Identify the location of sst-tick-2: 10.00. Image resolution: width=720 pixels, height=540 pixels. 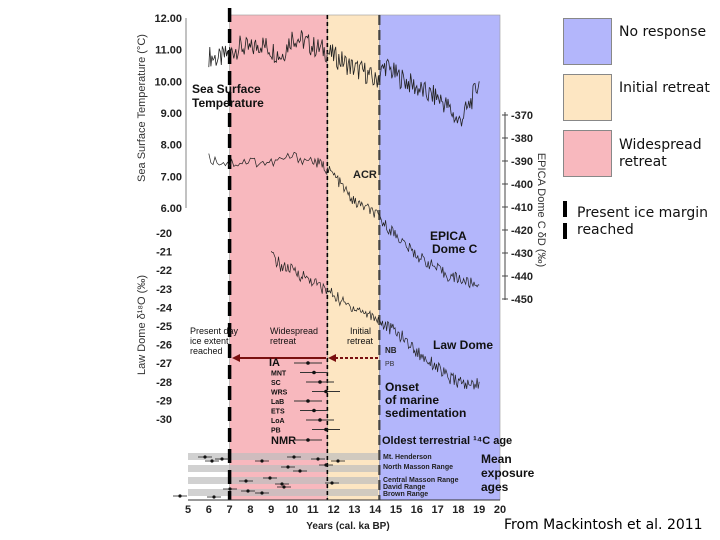
(168, 82).